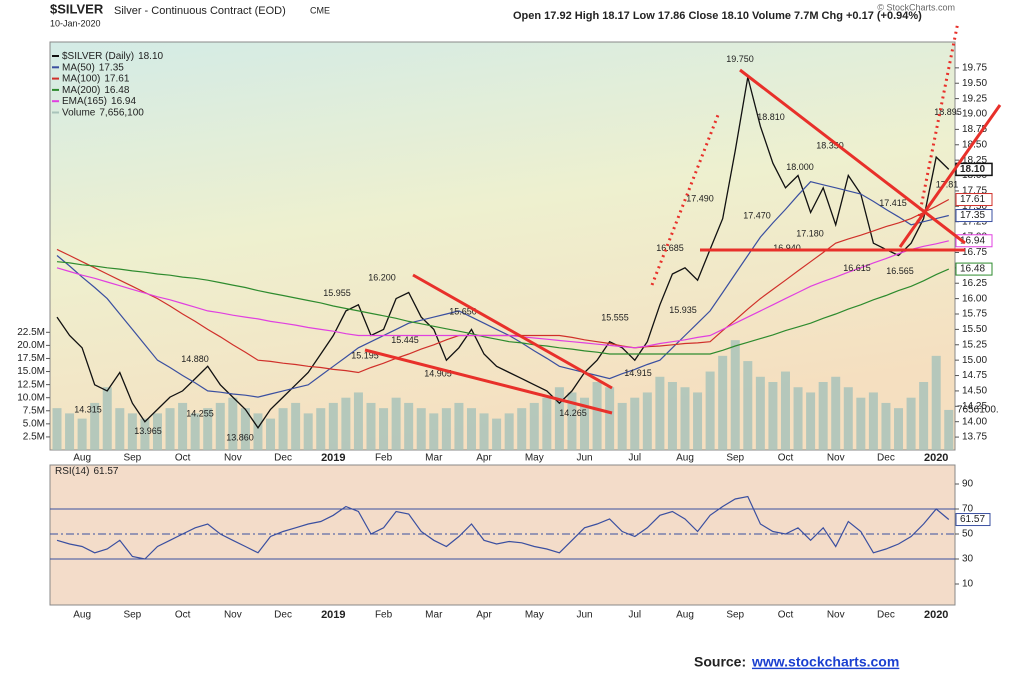  I want to click on x-tick-label: Nov, so click(836, 458).